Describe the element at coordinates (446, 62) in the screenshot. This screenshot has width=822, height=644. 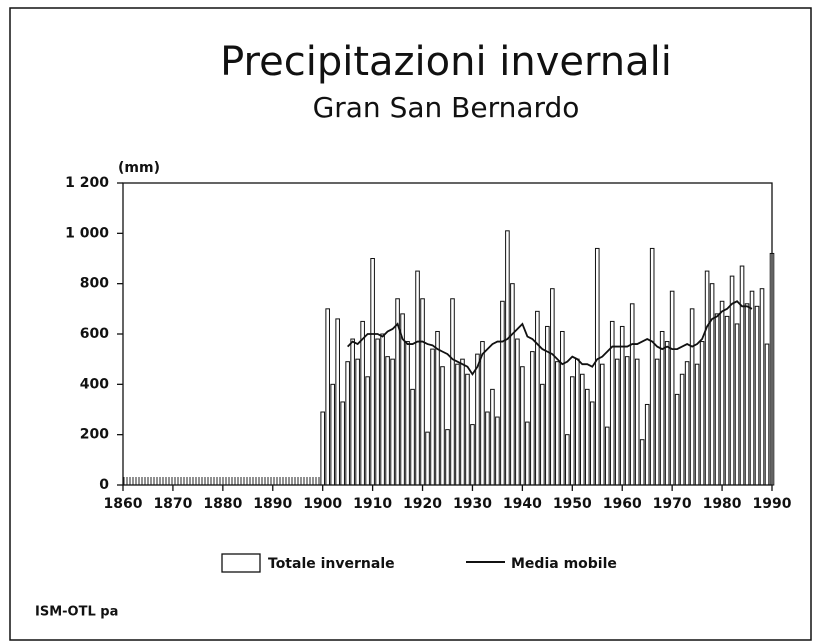
I see `chart-title: Precipitazioni invernali` at that location.